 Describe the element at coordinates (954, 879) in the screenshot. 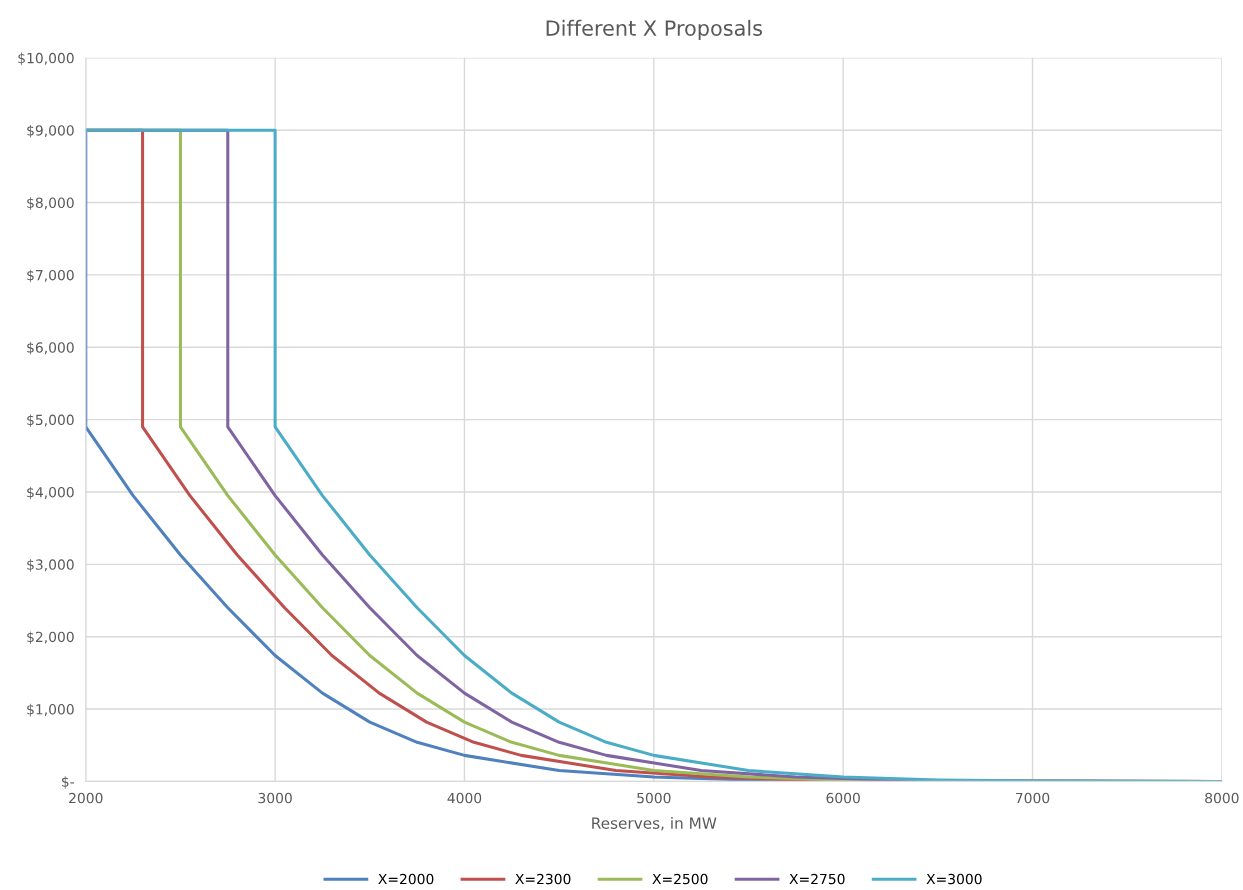

I see `legend-label: X=3000` at that location.